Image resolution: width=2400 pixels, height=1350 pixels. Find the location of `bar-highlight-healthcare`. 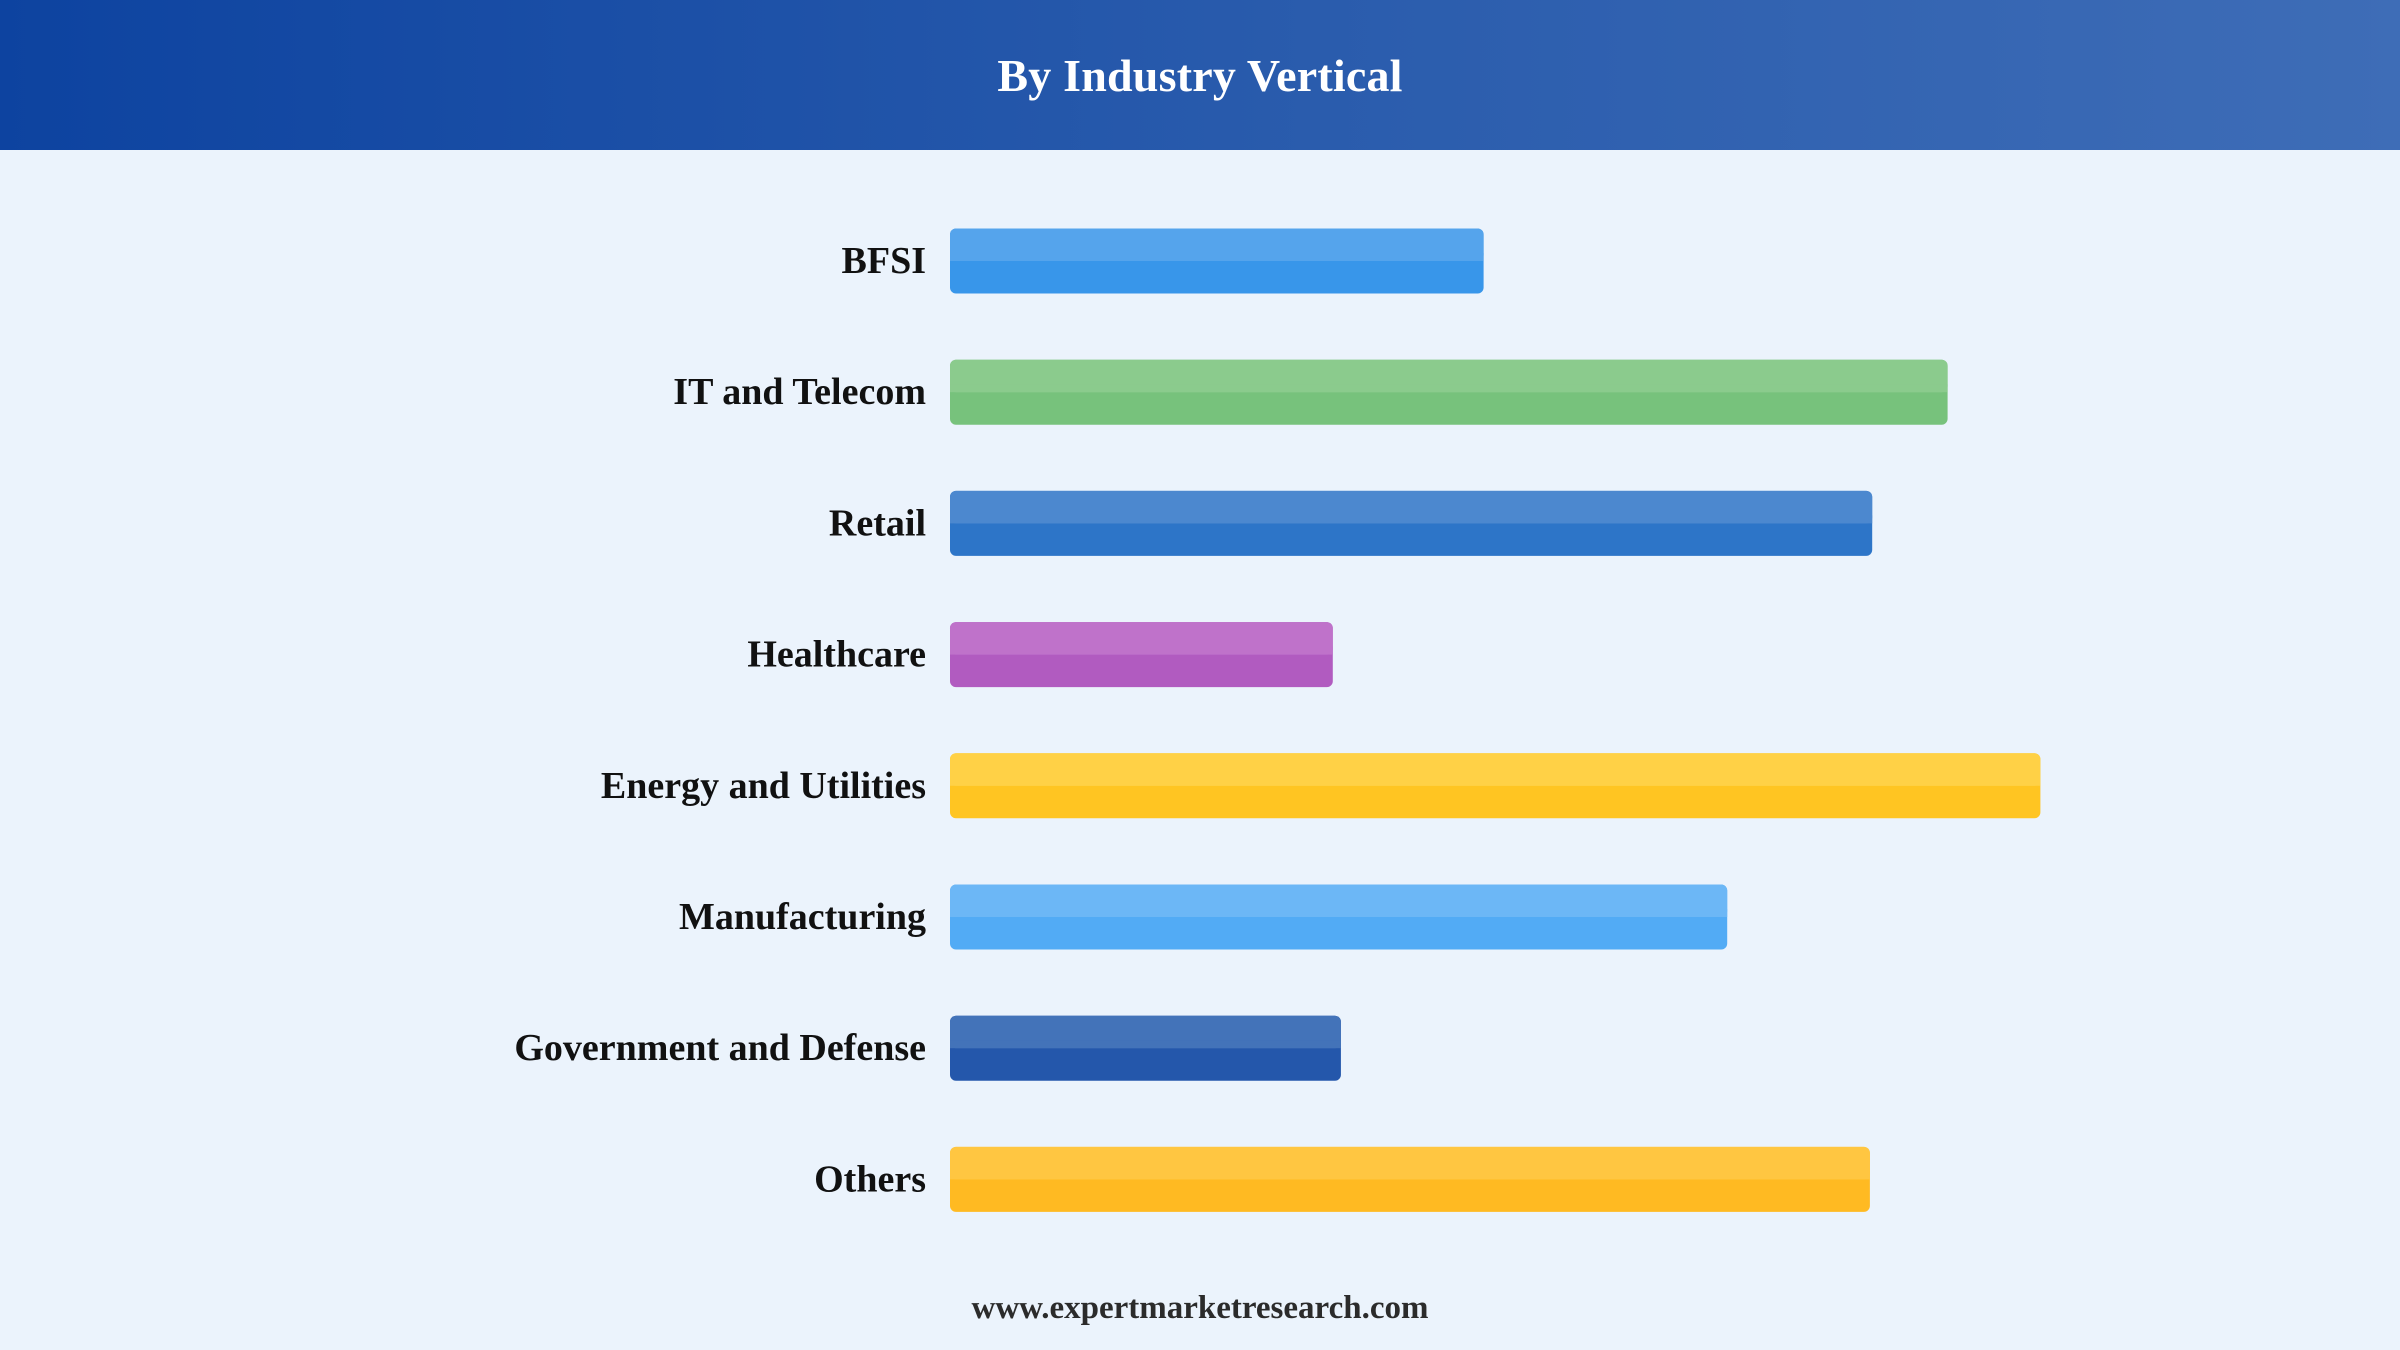

bar-highlight-healthcare is located at coordinates (1141, 638).